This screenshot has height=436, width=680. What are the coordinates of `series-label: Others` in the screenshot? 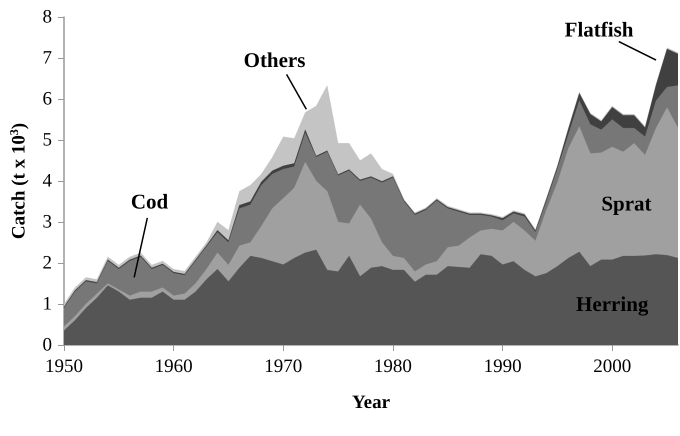 It's located at (275, 60).